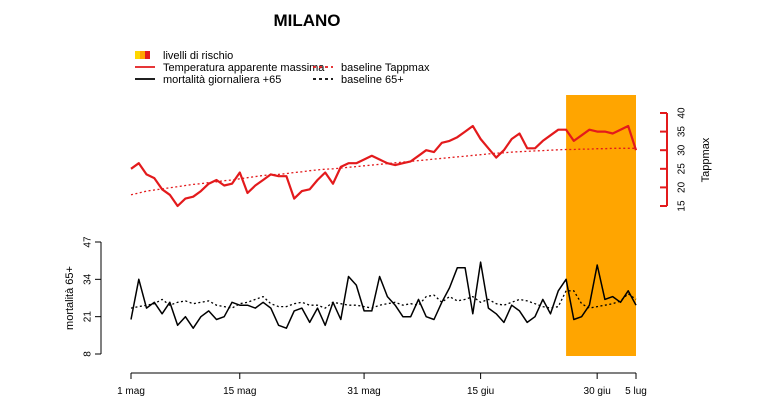 The width and height of the screenshot is (770, 402). Describe the element at coordinates (306, 20) in the screenshot. I see `chart-title: MILANO` at that location.